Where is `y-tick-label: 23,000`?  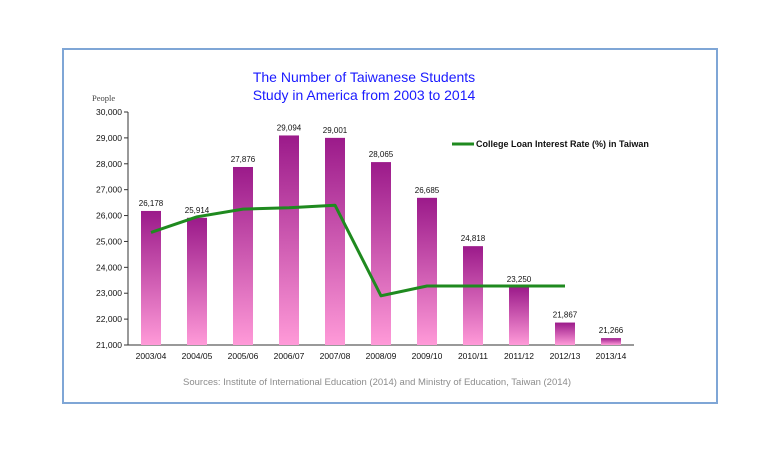
y-tick-label: 23,000 is located at coordinates (109, 293).